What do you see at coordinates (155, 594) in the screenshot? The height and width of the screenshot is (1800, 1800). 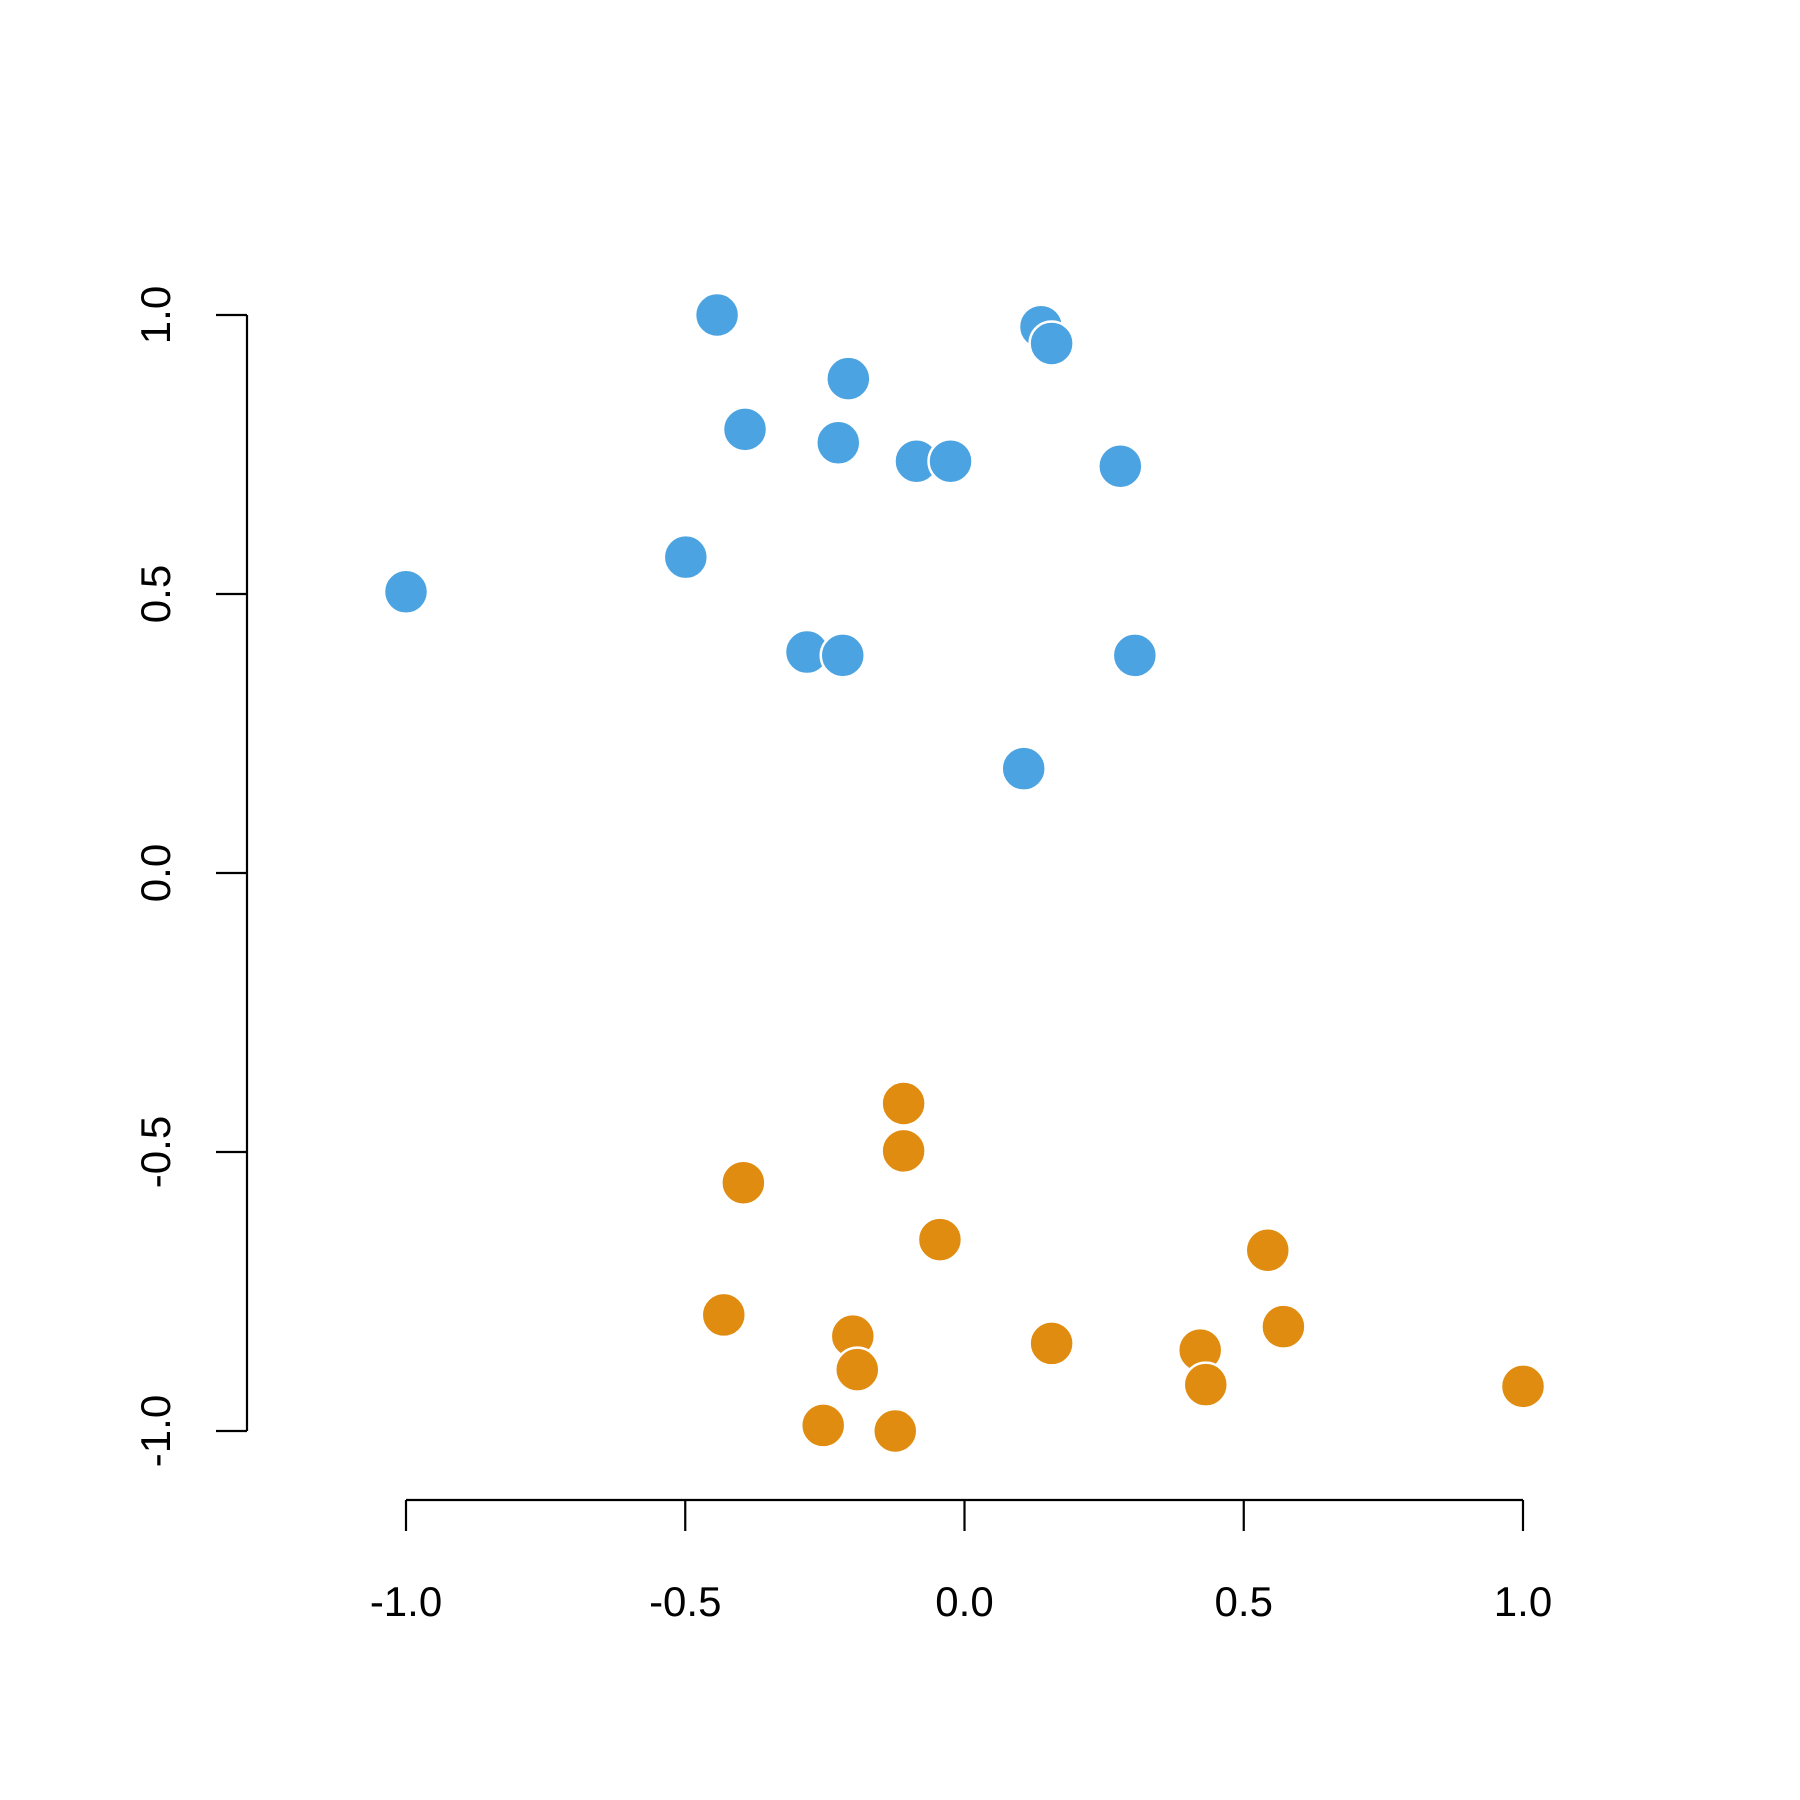 I see `y-tick-label: 0.5` at bounding box center [155, 594].